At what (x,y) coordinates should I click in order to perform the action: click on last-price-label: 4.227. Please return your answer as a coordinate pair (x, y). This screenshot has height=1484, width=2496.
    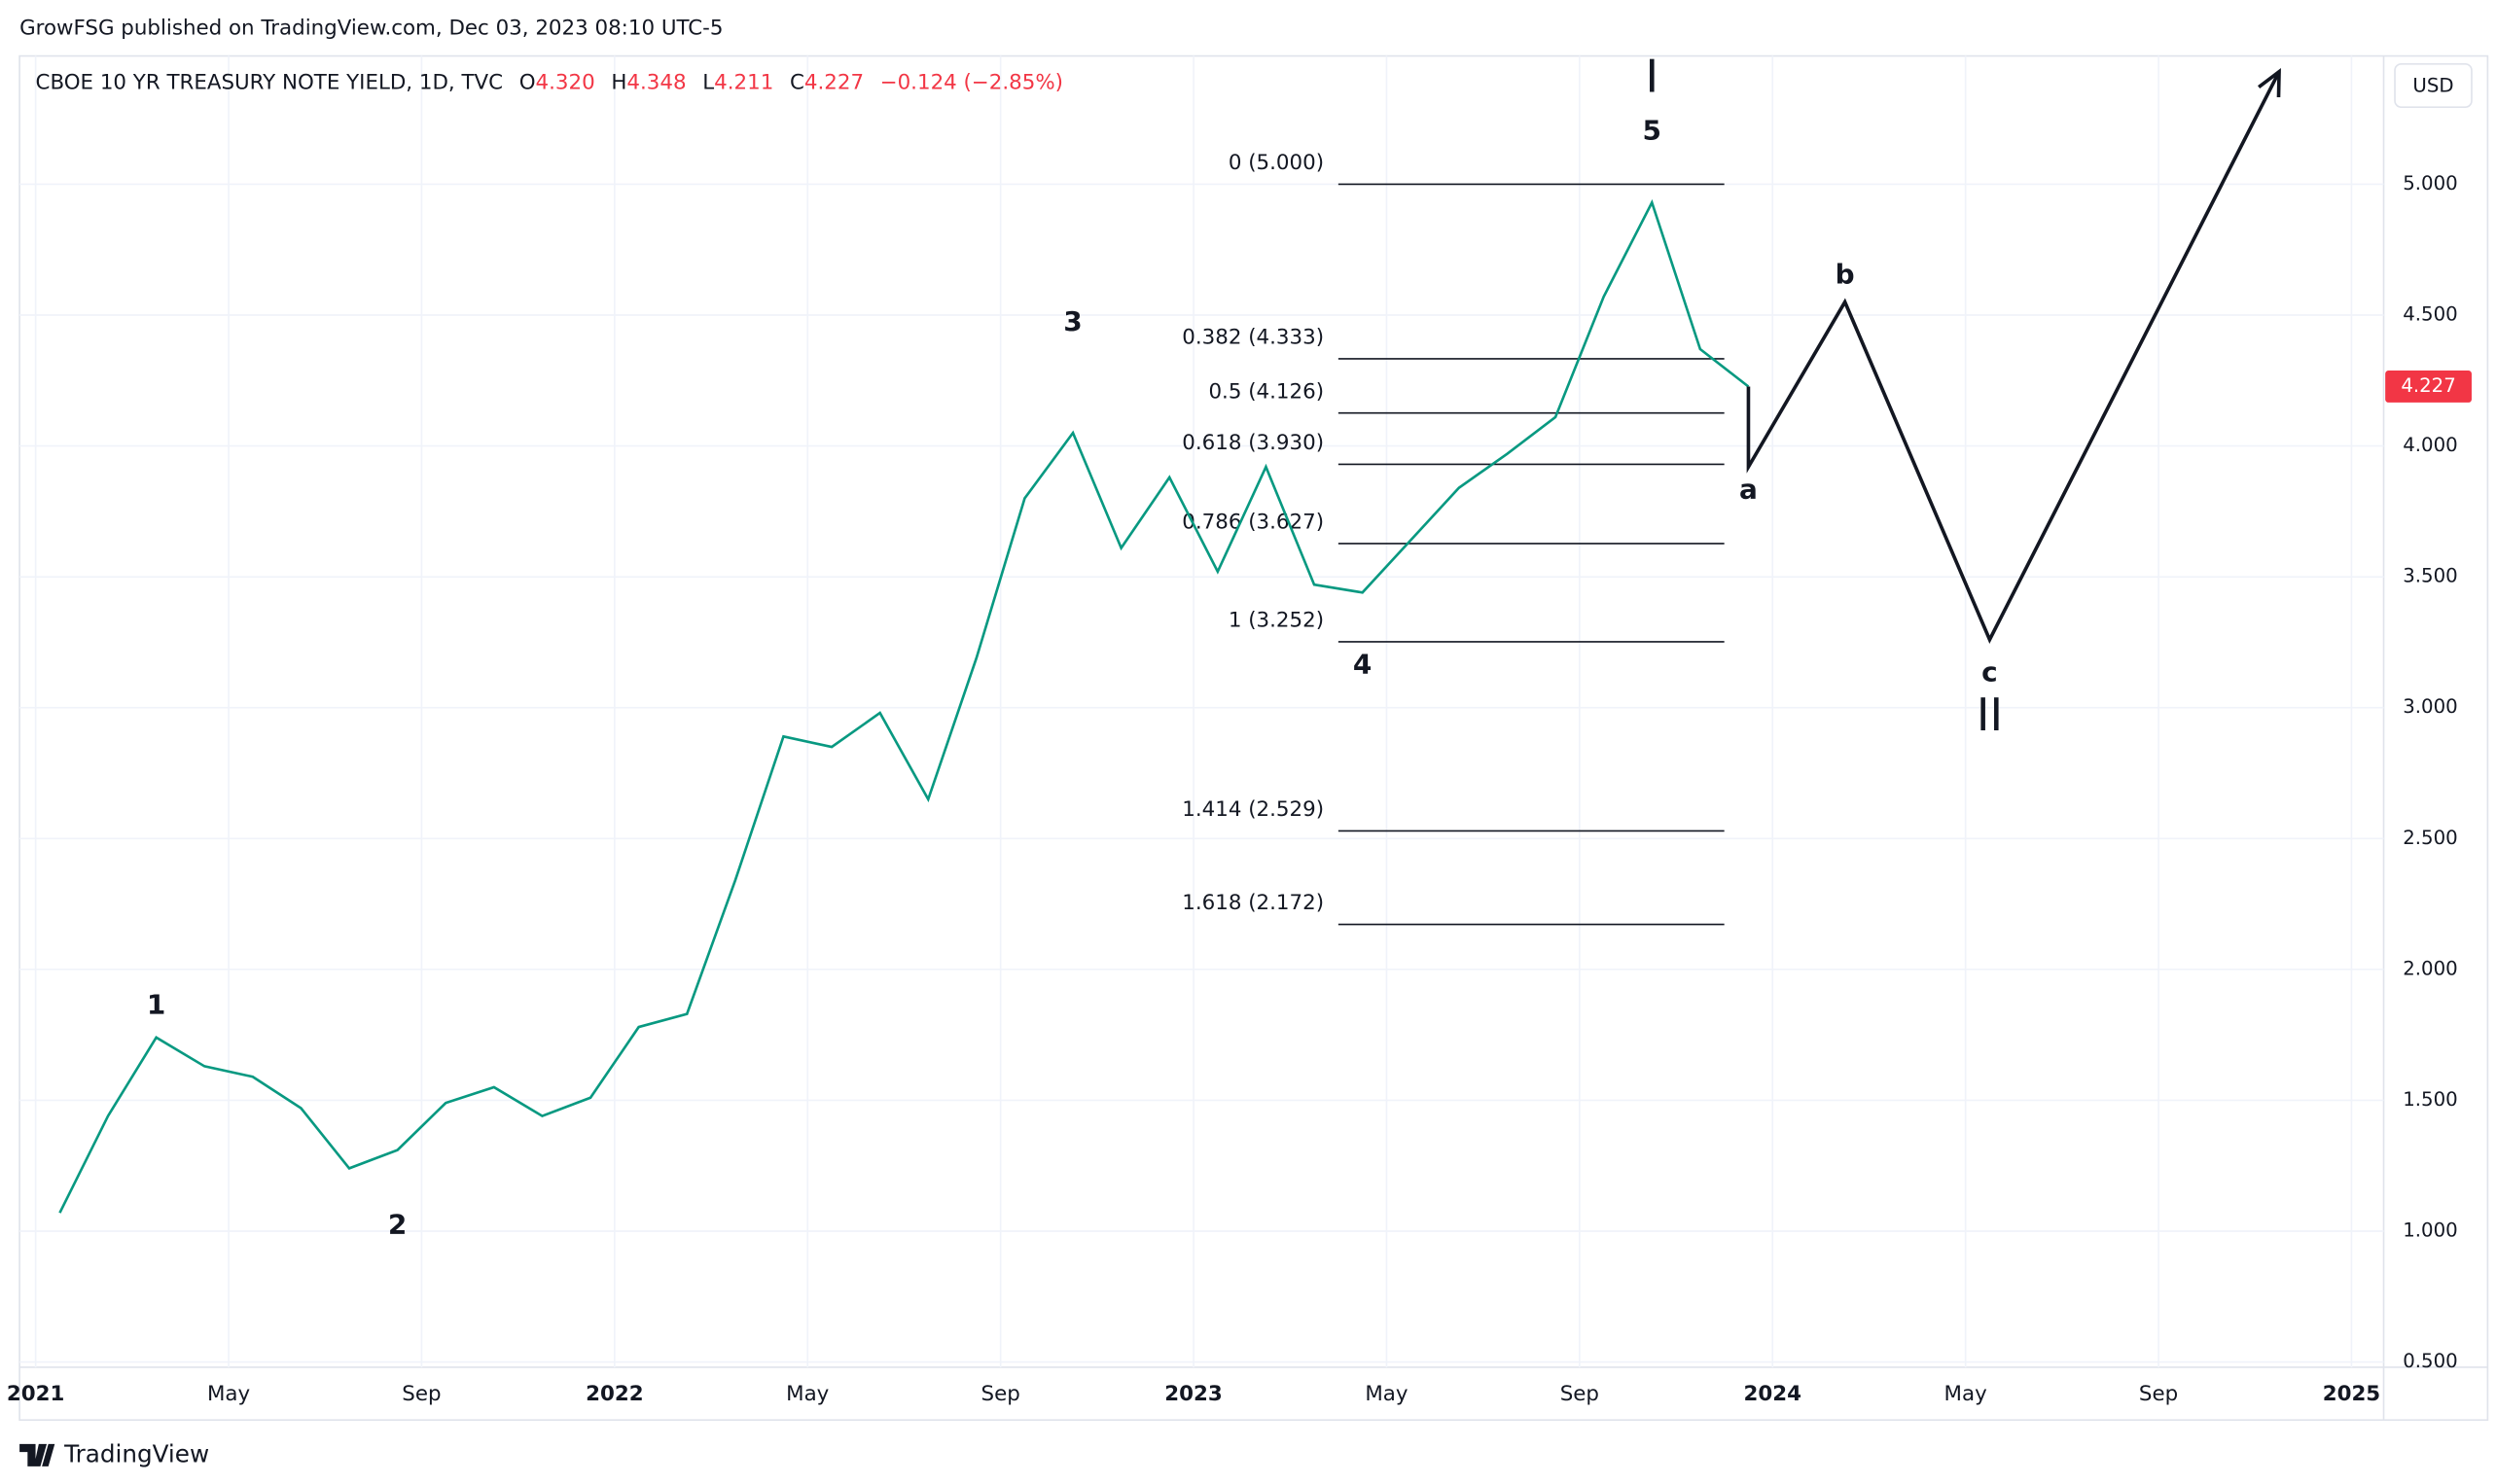
    Looking at the image, I should click on (2428, 386).